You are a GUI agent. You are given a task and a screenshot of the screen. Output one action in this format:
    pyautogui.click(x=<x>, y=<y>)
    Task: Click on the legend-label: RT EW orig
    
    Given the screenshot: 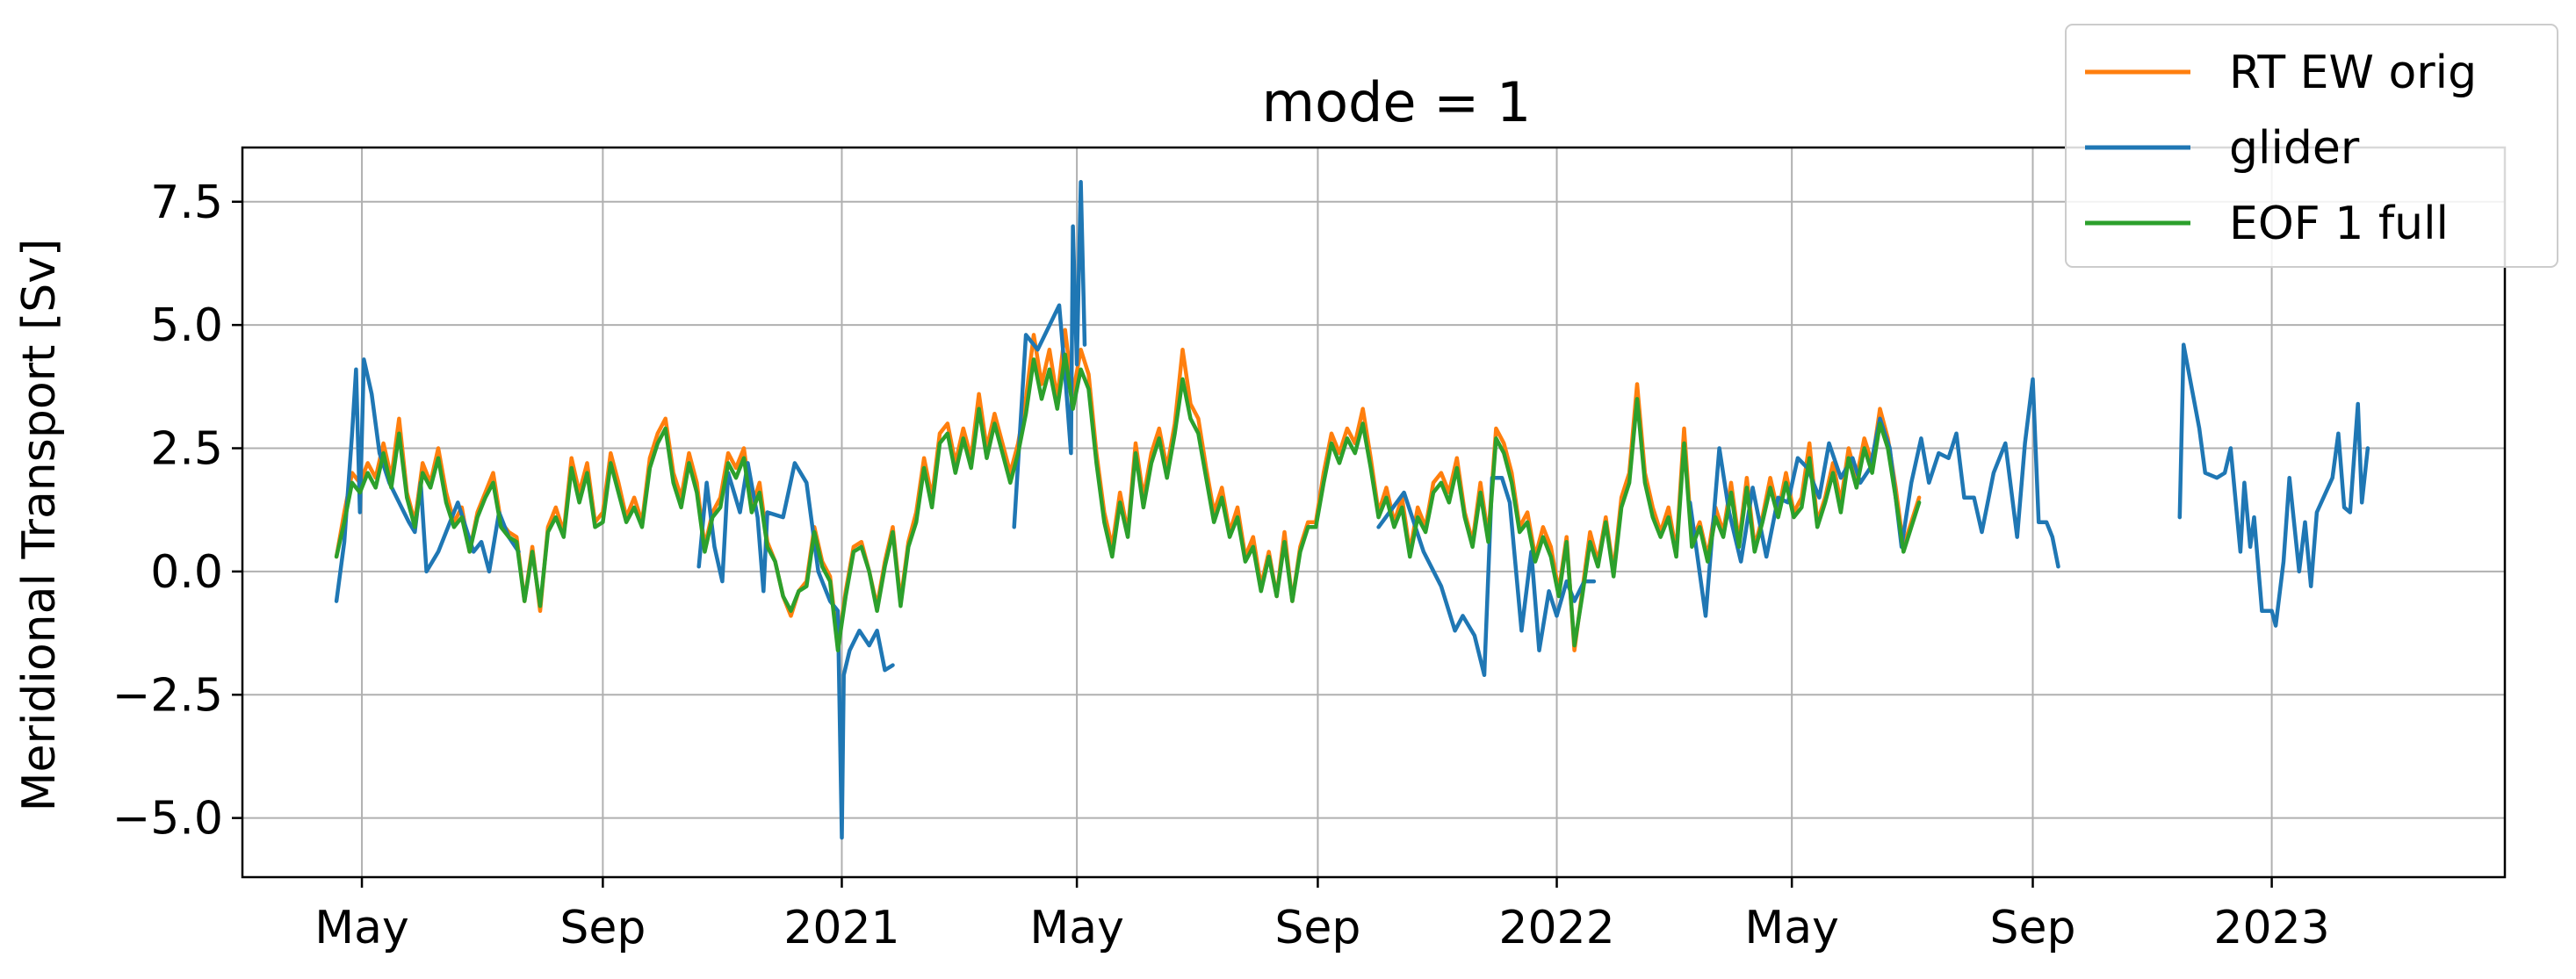 What is the action you would take?
    pyautogui.click(x=2353, y=73)
    